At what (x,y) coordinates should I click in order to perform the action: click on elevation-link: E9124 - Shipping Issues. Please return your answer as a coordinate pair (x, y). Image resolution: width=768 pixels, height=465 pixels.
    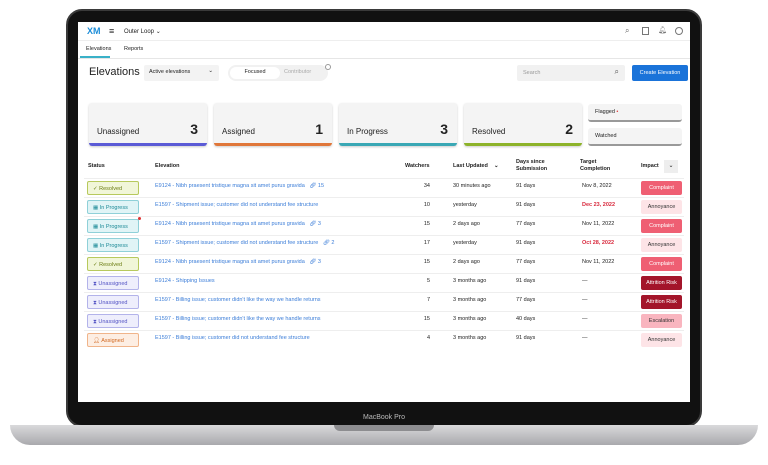
    Looking at the image, I should click on (185, 281).